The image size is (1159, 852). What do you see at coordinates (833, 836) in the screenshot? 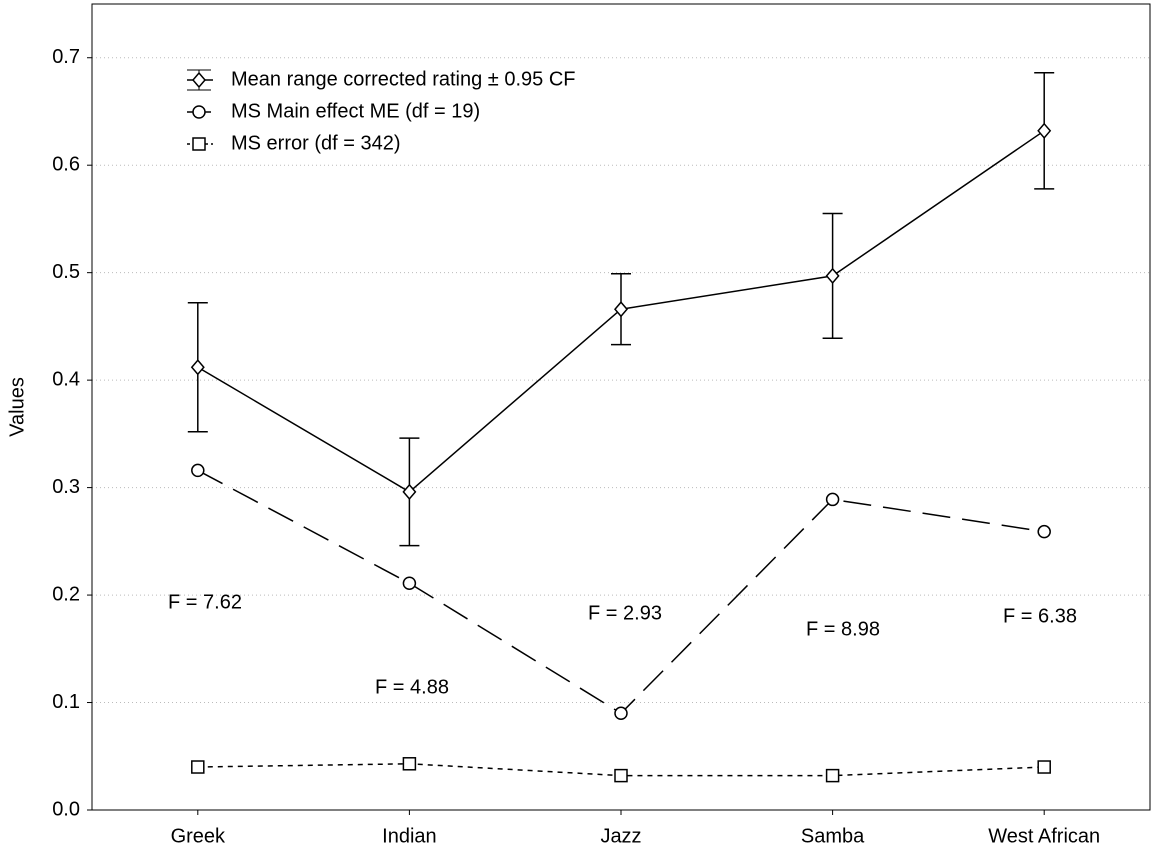
I see `x-tick-label: Samba` at bounding box center [833, 836].